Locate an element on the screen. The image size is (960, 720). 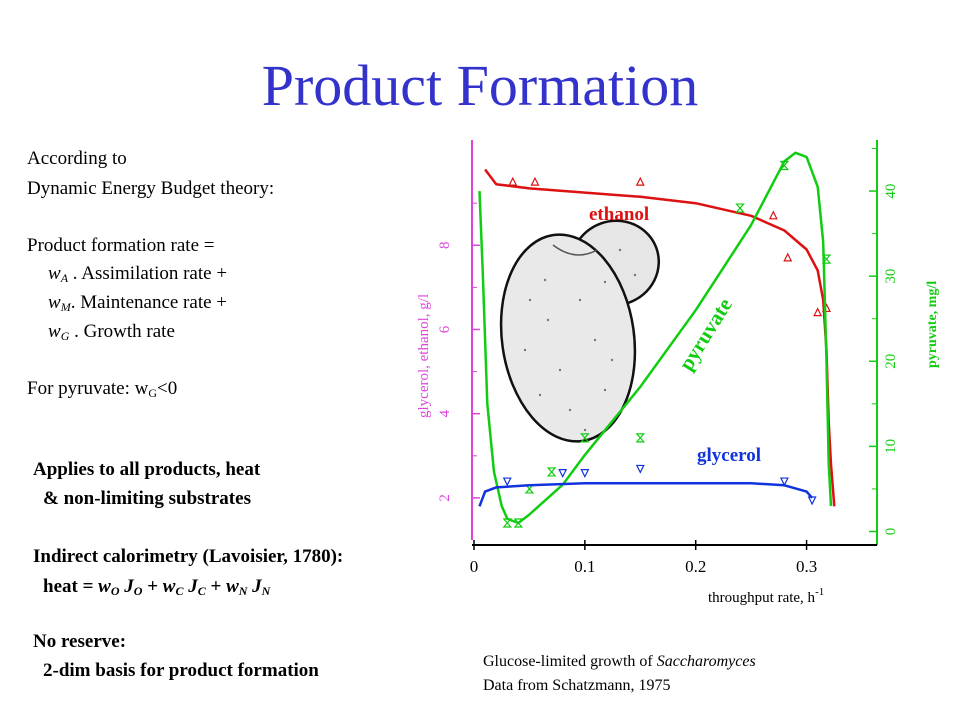
right-tick-label: 30 is located at coordinates (891, 276).